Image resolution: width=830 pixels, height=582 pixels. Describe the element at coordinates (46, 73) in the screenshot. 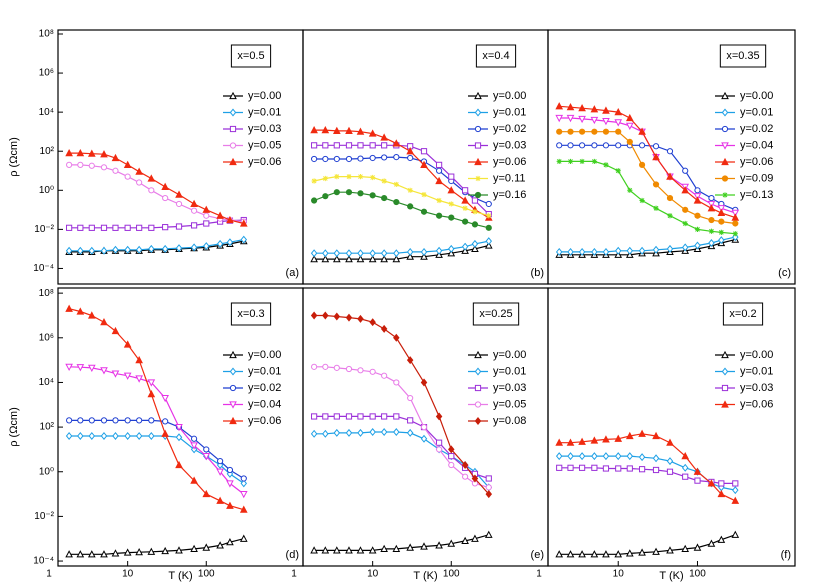

I see `y-tick-label: 10⁶` at that location.